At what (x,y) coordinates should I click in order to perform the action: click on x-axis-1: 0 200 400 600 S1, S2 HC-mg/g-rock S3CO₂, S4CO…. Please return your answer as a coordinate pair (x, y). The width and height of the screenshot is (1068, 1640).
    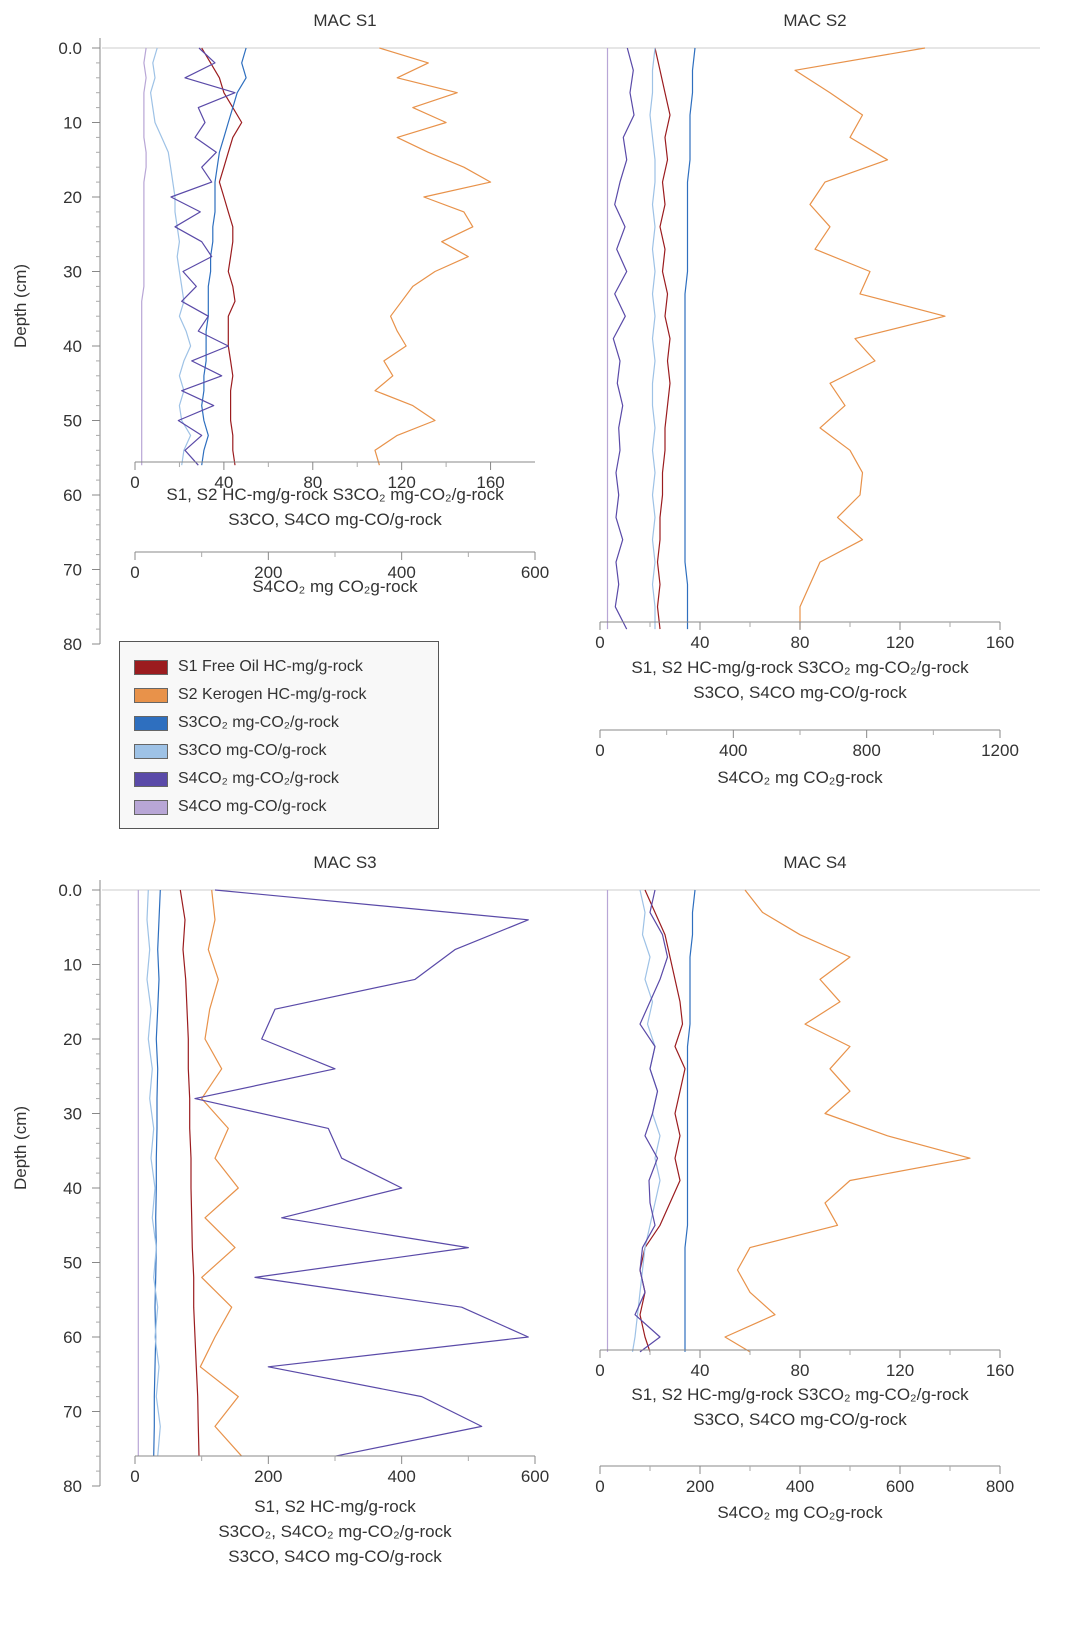
    Looking at the image, I should click on (339, 1510).